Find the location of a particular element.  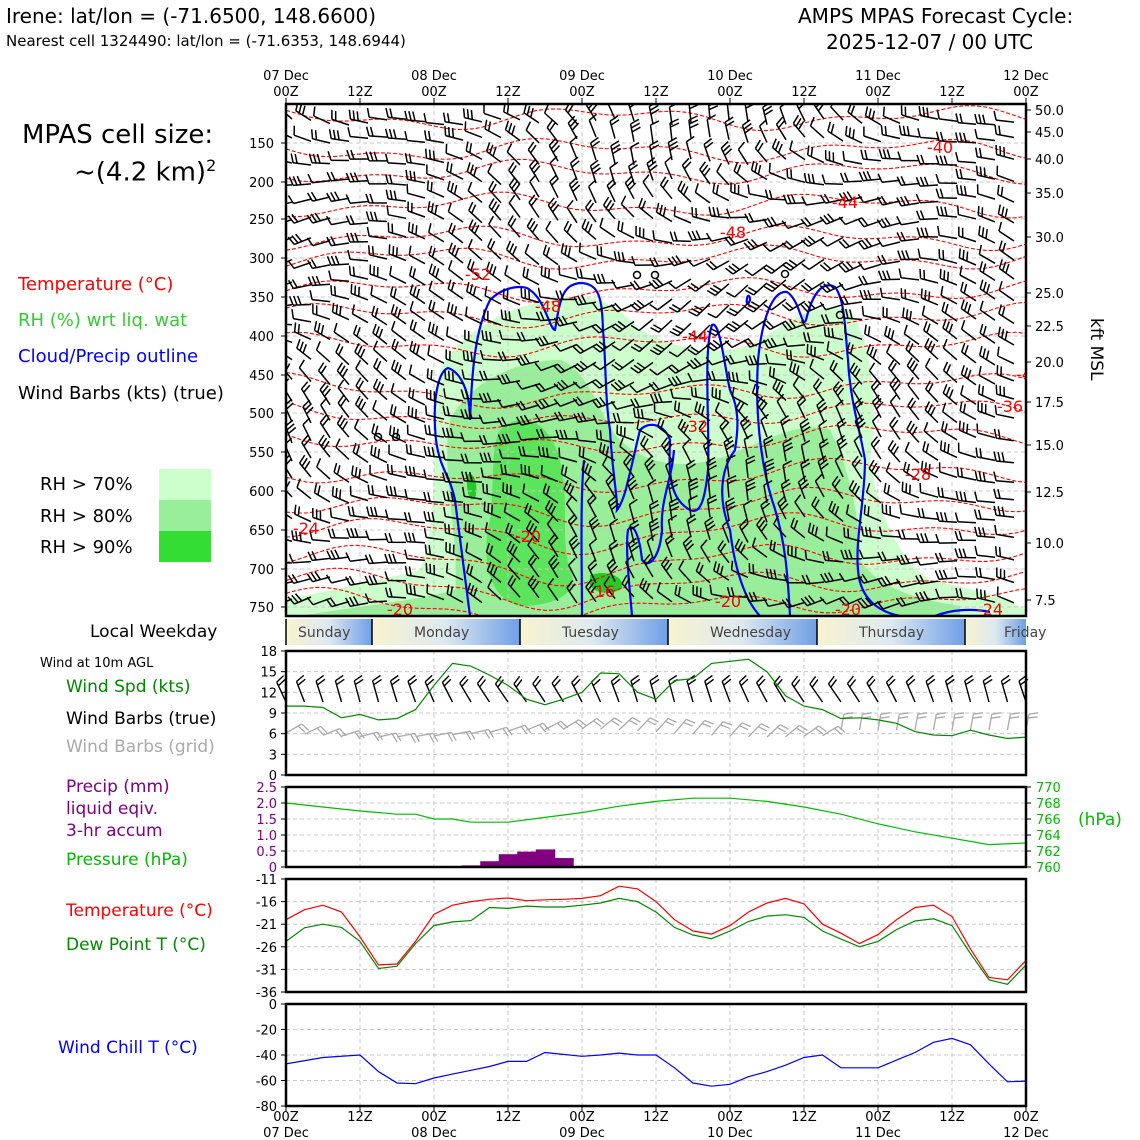

pressure-tick-label: 770 is located at coordinates (1048, 788).